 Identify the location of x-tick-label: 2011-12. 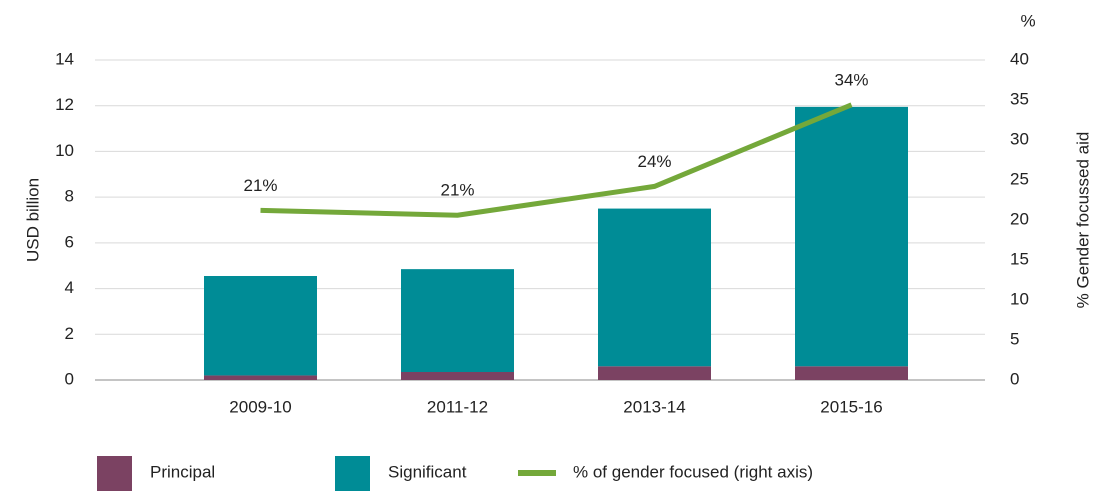
(457, 406).